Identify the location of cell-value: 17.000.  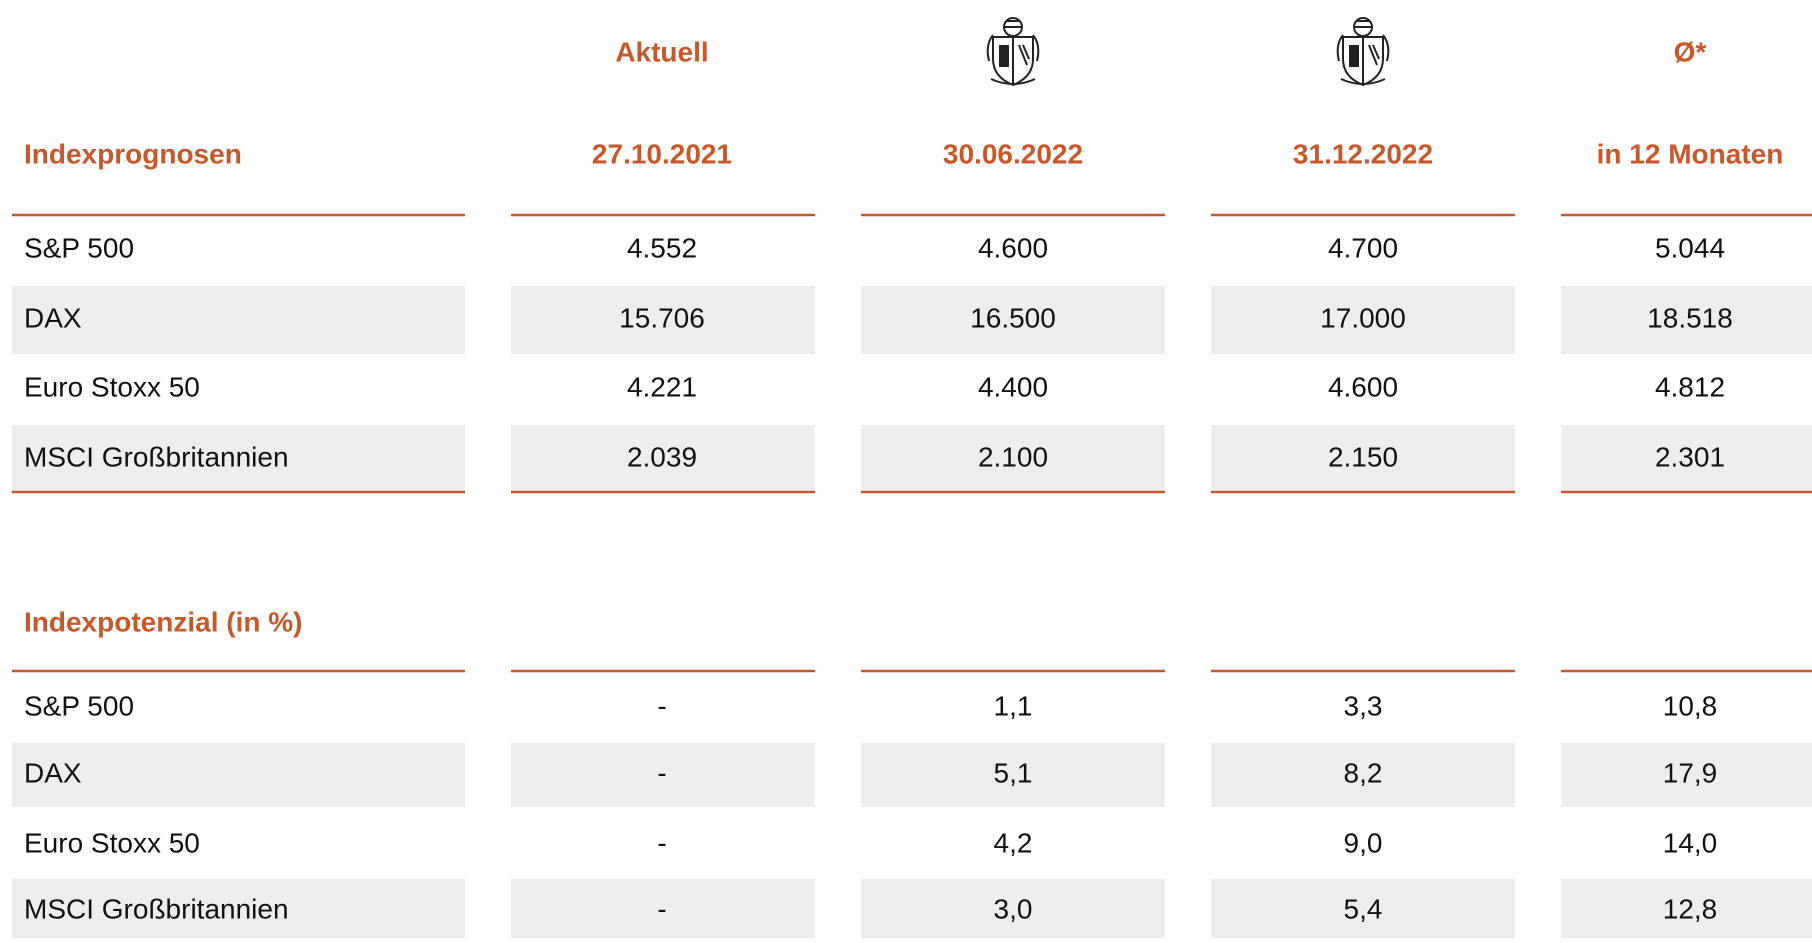
(1363, 317).